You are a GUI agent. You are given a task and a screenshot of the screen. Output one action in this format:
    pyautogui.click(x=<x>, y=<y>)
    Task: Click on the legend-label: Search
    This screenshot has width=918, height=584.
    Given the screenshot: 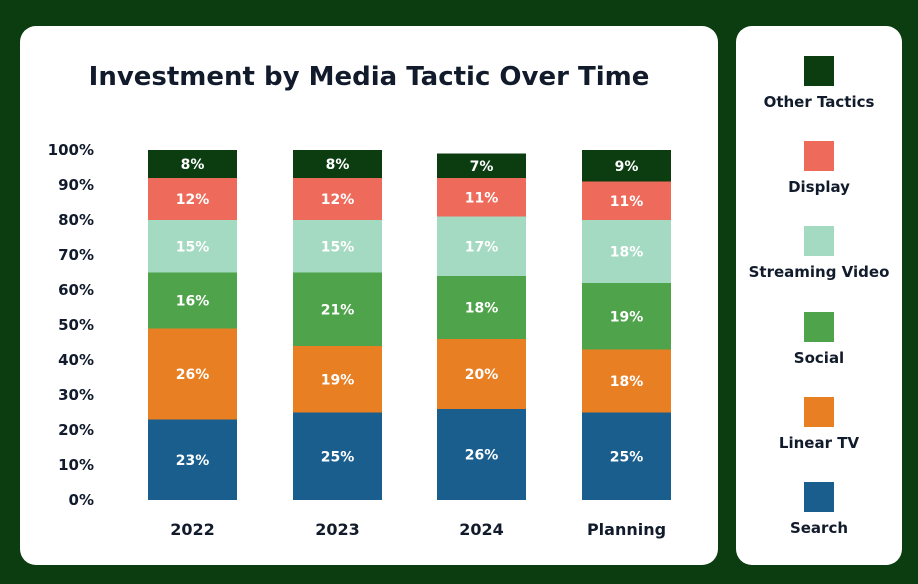 What is the action you would take?
    pyautogui.click(x=819, y=528)
    